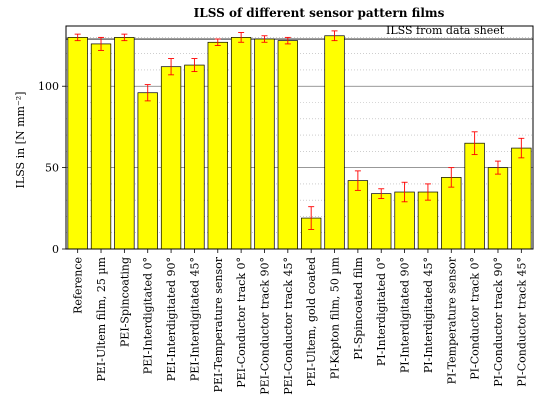 The height and width of the screenshot is (410, 550). I want to click on x-tick-label: PI-Temperature sensor, so click(451, 320).